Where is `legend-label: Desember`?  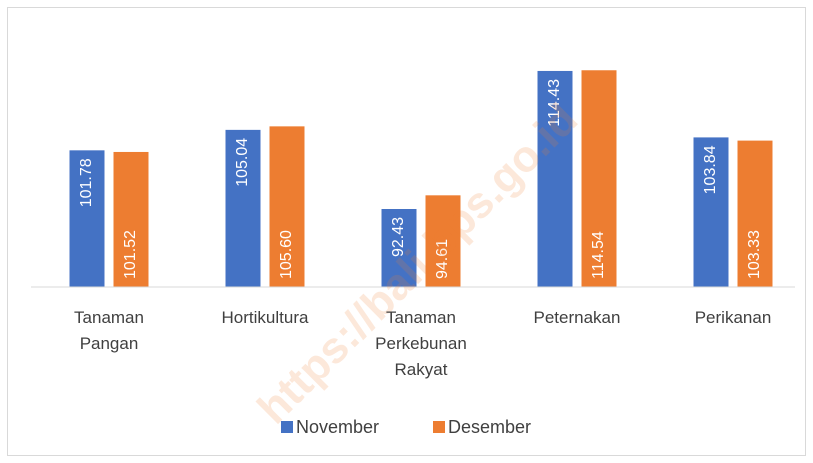 legend-label: Desember is located at coordinates (489, 427).